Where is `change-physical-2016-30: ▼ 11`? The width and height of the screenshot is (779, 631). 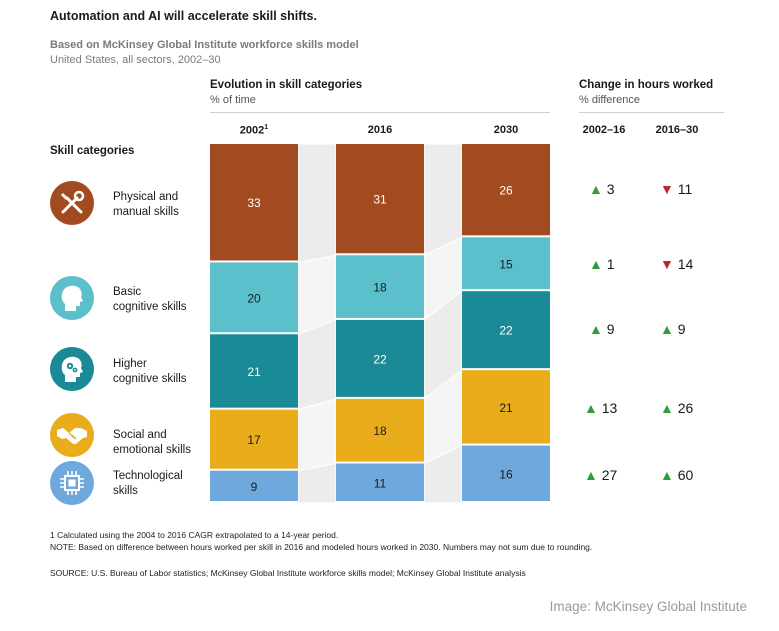 change-physical-2016-30: ▼ 11 is located at coordinates (676, 189).